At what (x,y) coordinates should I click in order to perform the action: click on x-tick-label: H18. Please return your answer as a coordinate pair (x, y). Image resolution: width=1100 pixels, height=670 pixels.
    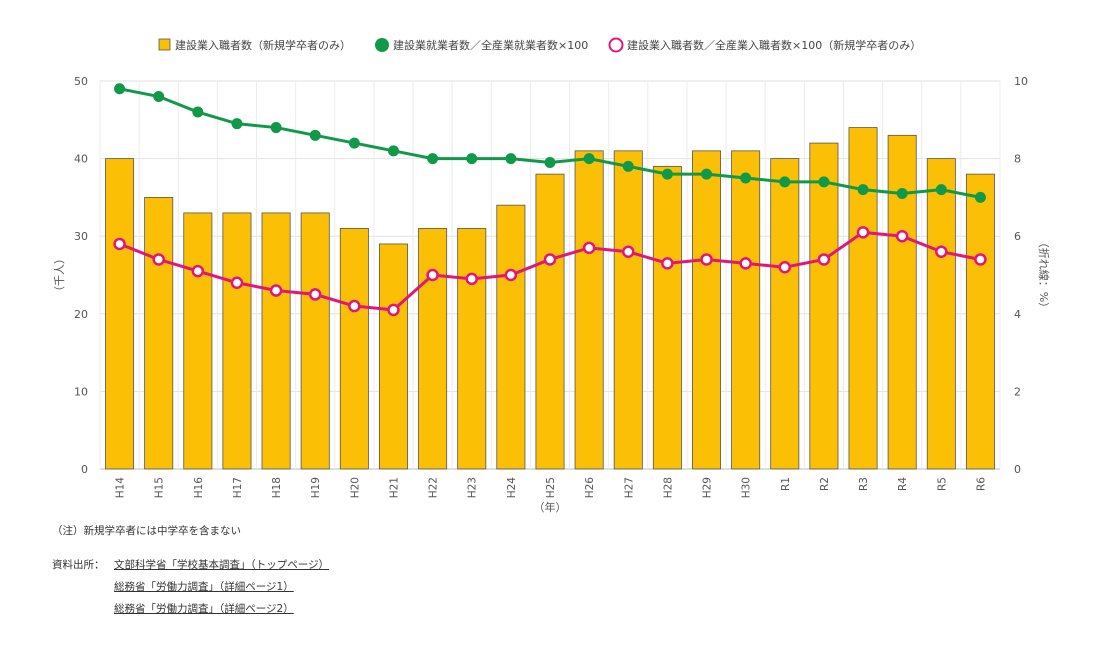
    Looking at the image, I should click on (277, 487).